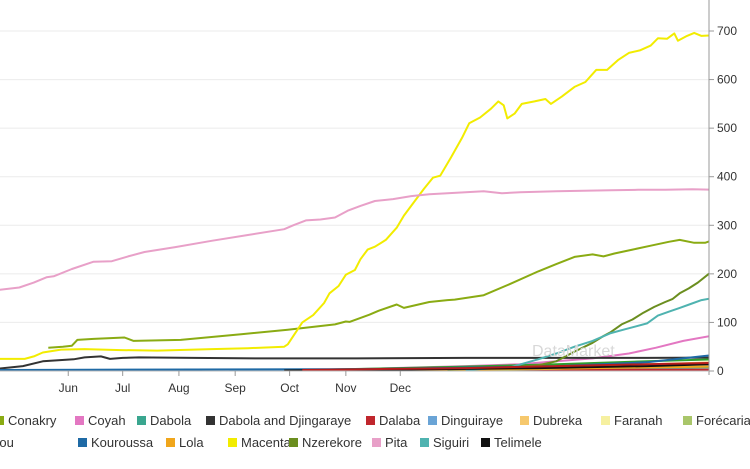 This screenshot has width=750, height=469. I want to click on legend-label: Macenta, so click(266, 442).